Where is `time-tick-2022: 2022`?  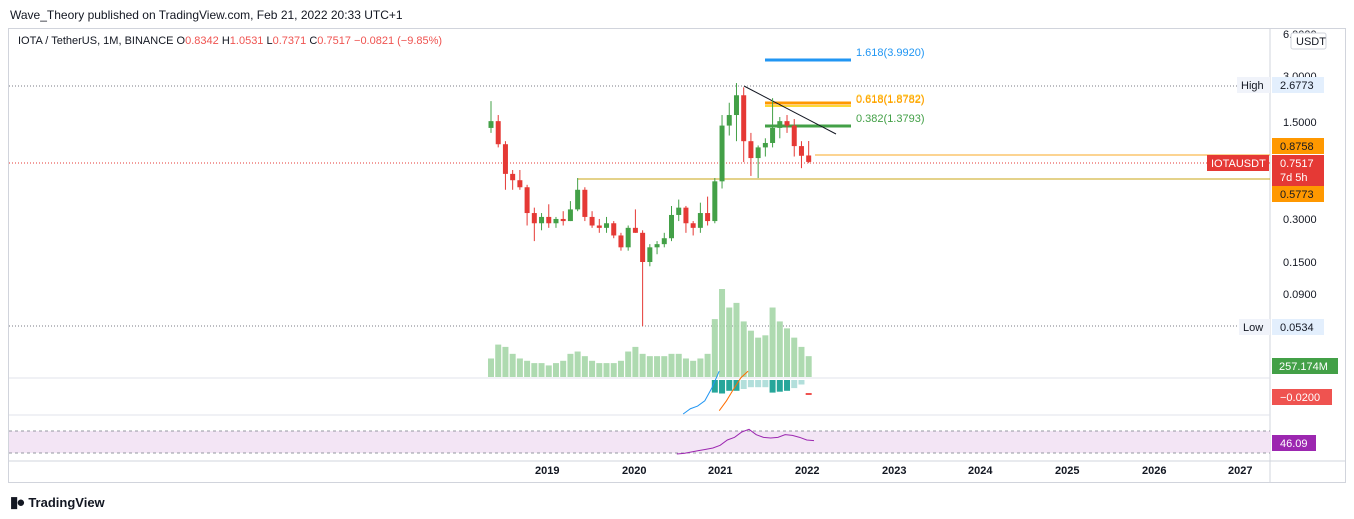
time-tick-2022: 2022 is located at coordinates (807, 471).